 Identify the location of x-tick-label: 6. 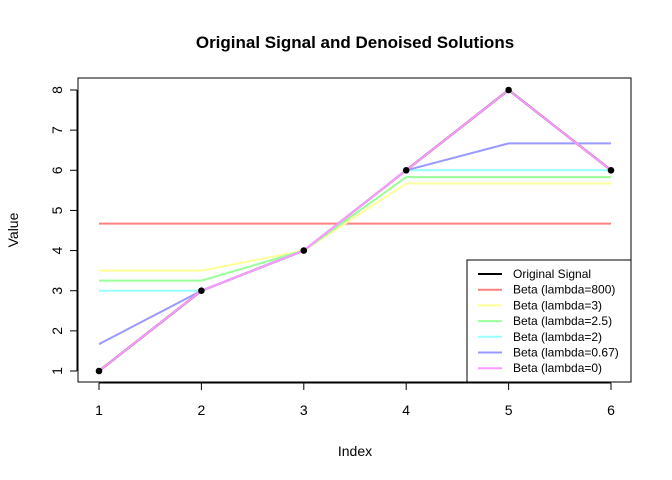
(611, 410).